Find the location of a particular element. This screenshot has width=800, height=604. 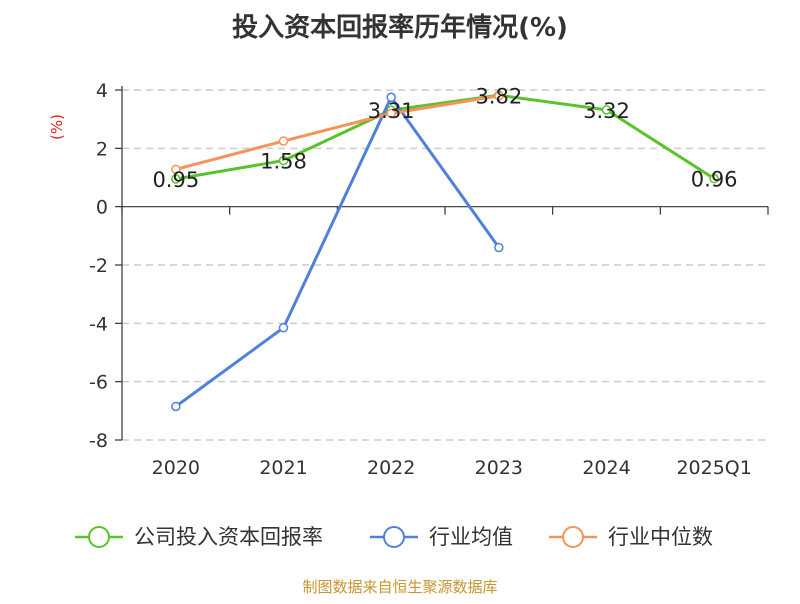

legend-label: 行业中位数 is located at coordinates (660, 537).